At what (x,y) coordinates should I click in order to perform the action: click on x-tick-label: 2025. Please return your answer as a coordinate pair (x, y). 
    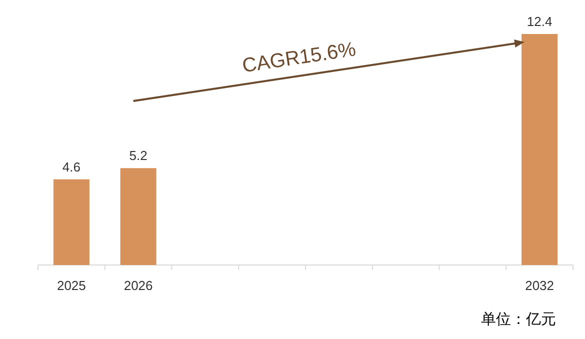
    Looking at the image, I should click on (71, 285).